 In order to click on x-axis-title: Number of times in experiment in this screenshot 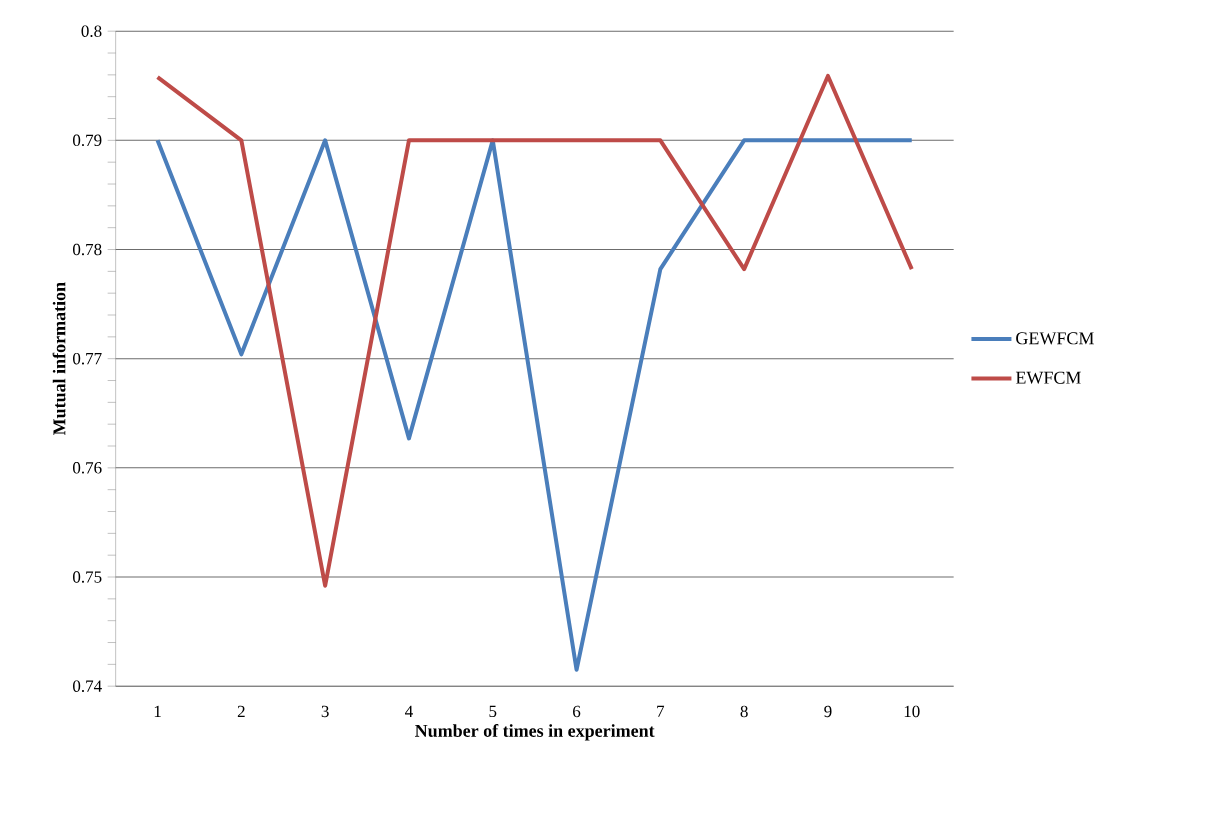, I will do `click(535, 732)`.